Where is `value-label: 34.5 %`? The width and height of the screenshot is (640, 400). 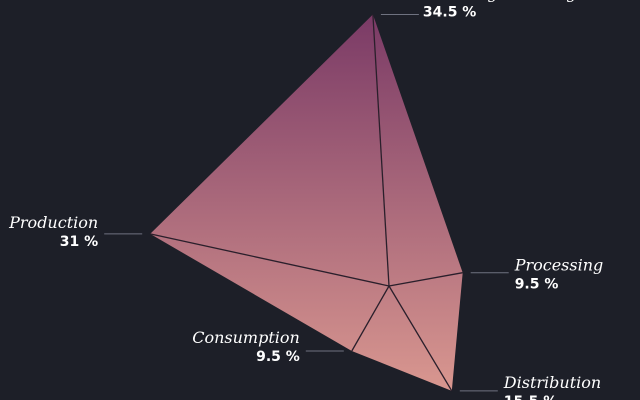
value-label: 34.5 % is located at coordinates (449, 13).